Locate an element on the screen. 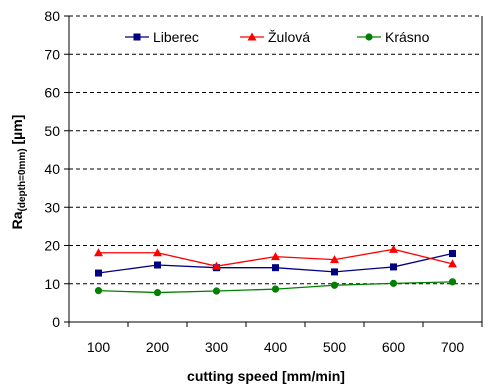  x-tick-label: 300 is located at coordinates (217, 347).